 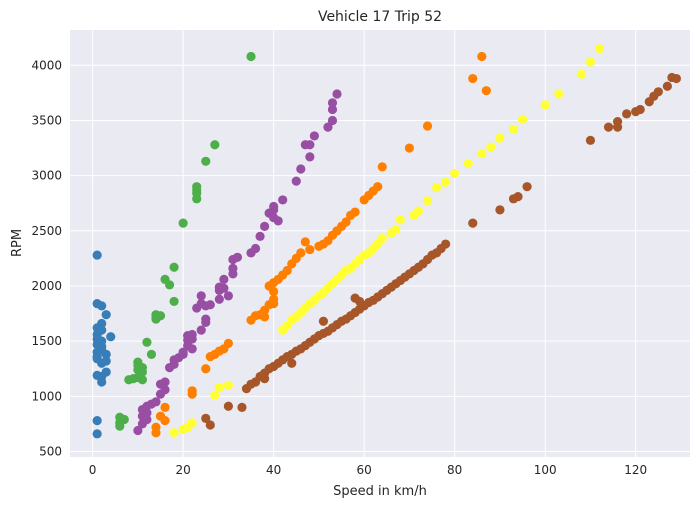 I want to click on y-tick-label: 2500, so click(x=46, y=231).